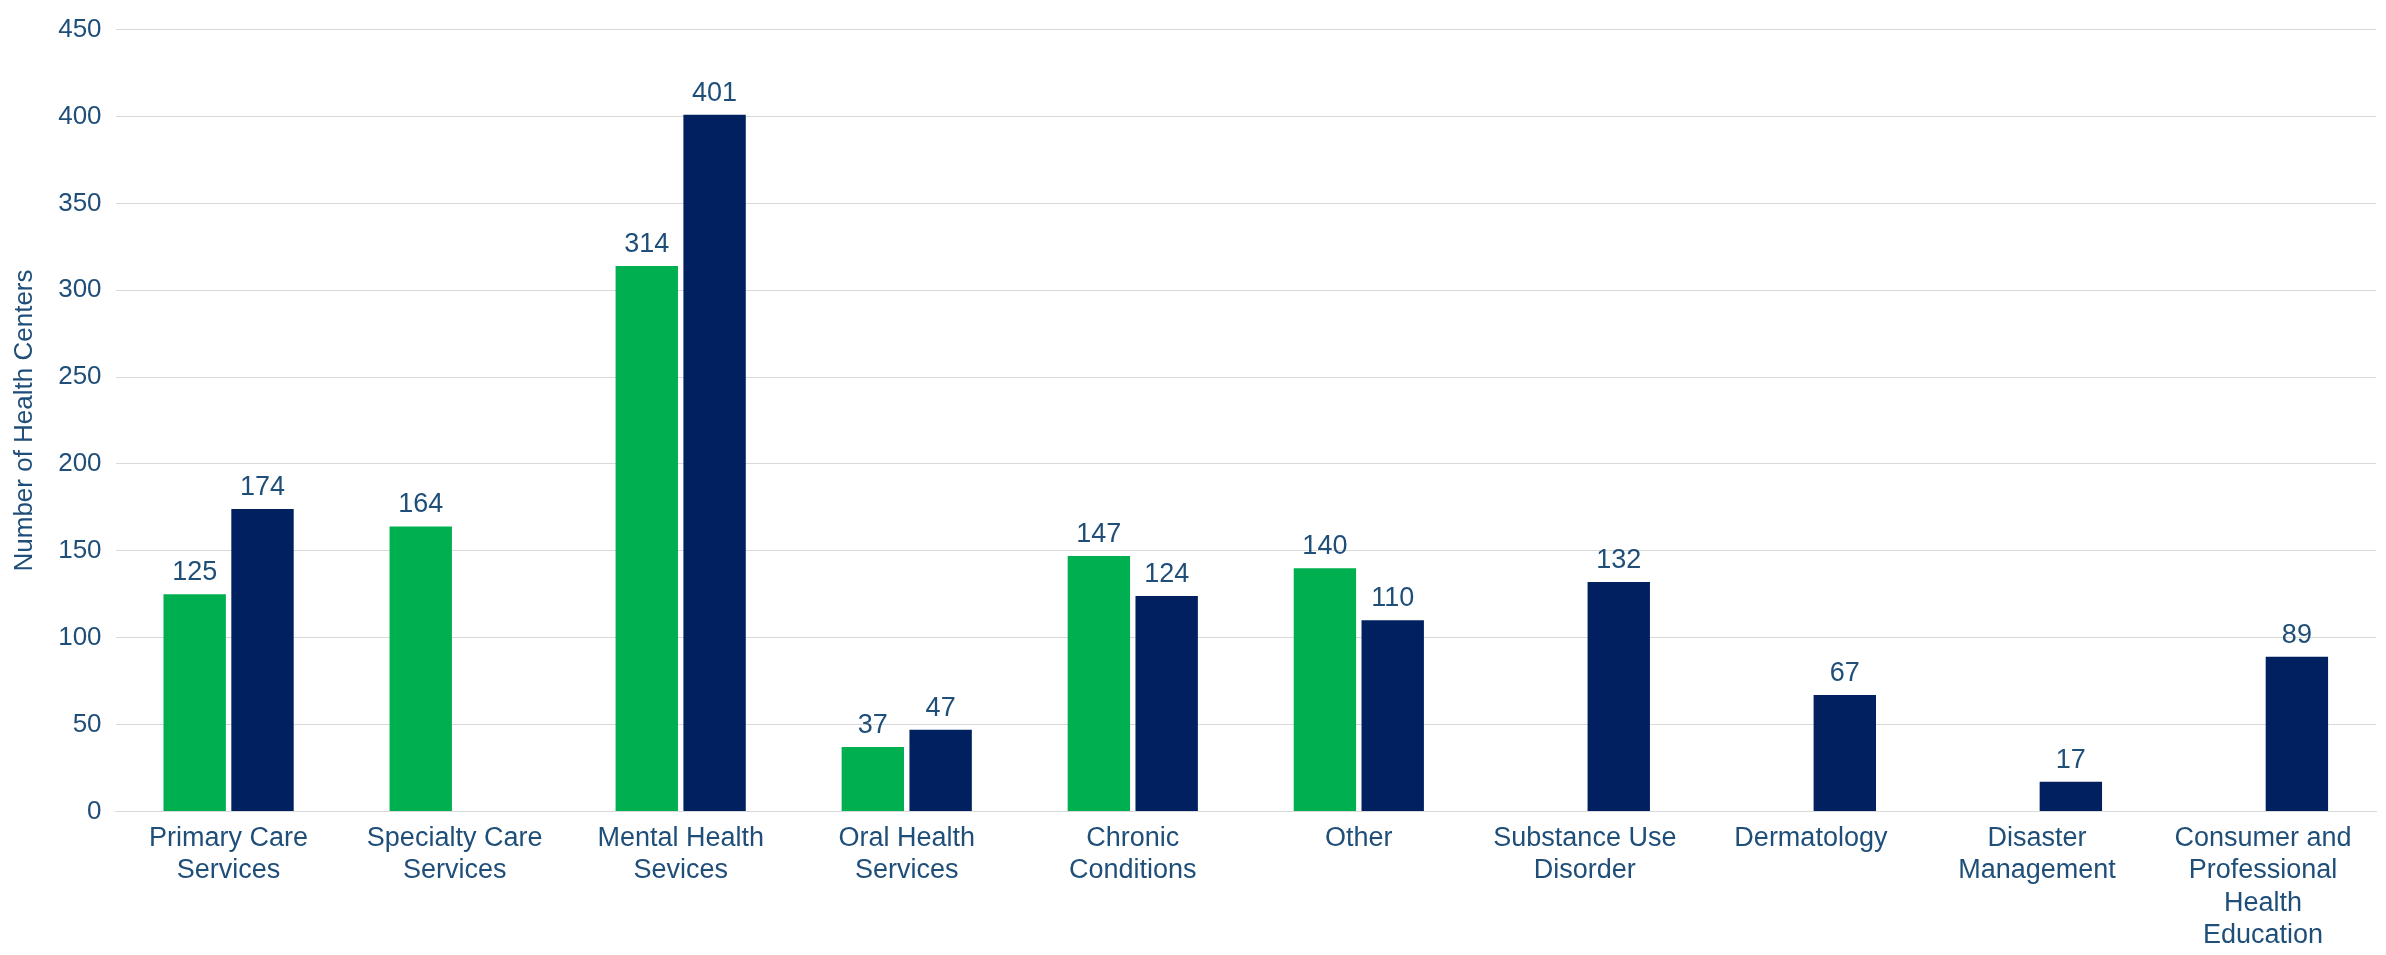  What do you see at coordinates (80, 548) in the screenshot?
I see `y-tick-label: 150` at bounding box center [80, 548].